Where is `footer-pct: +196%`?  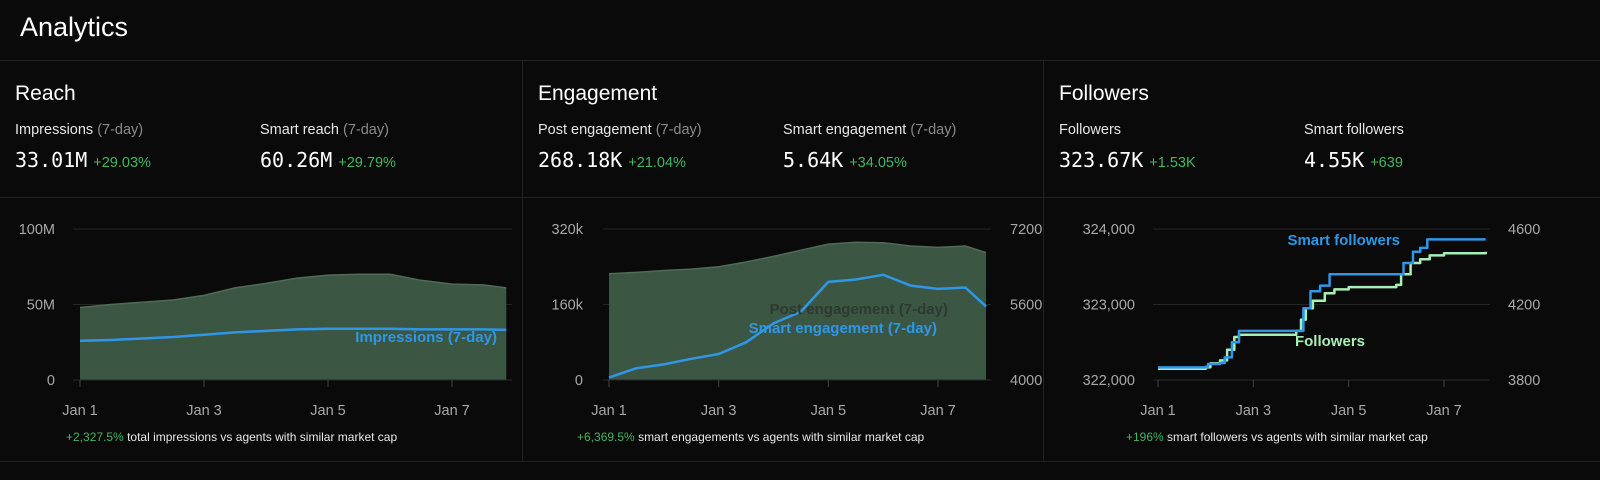 footer-pct: +196% is located at coordinates (1145, 437).